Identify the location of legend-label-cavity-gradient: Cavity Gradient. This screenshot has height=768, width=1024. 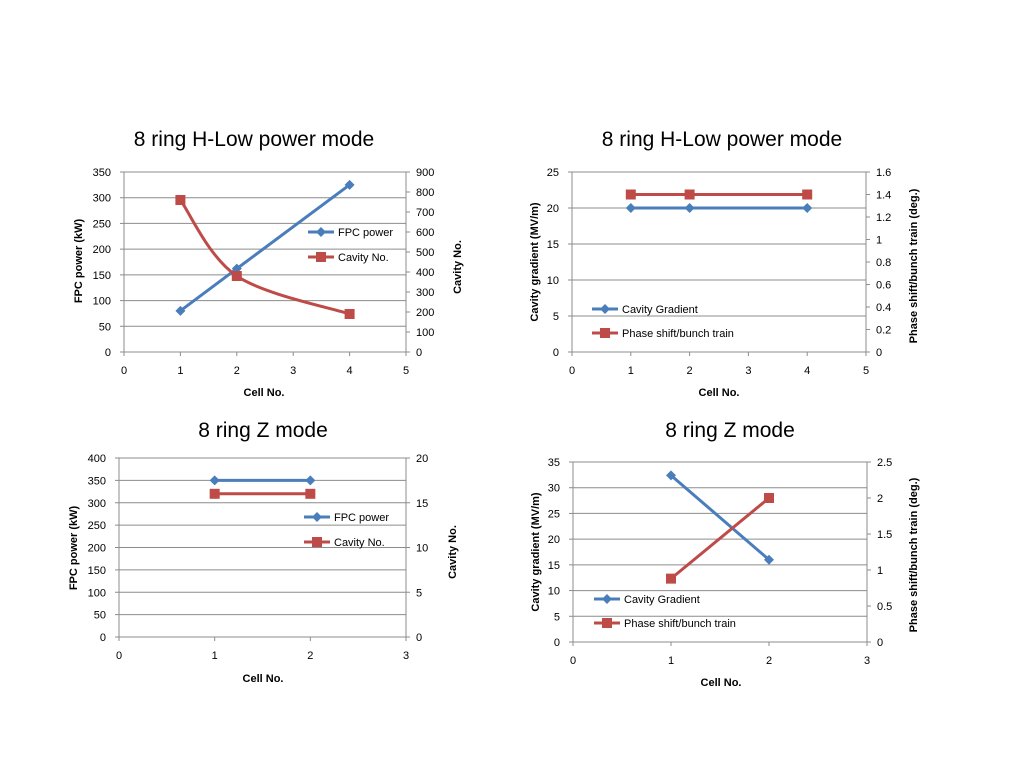
(662, 600).